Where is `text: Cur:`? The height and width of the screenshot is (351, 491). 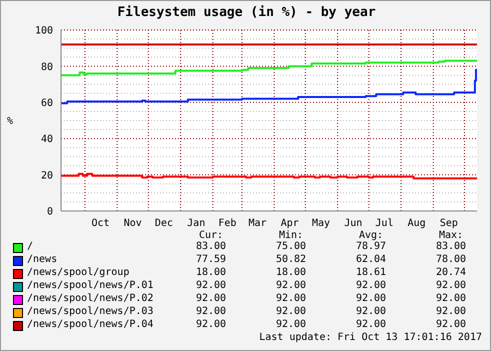
text: Cur: is located at coordinates (211, 235).